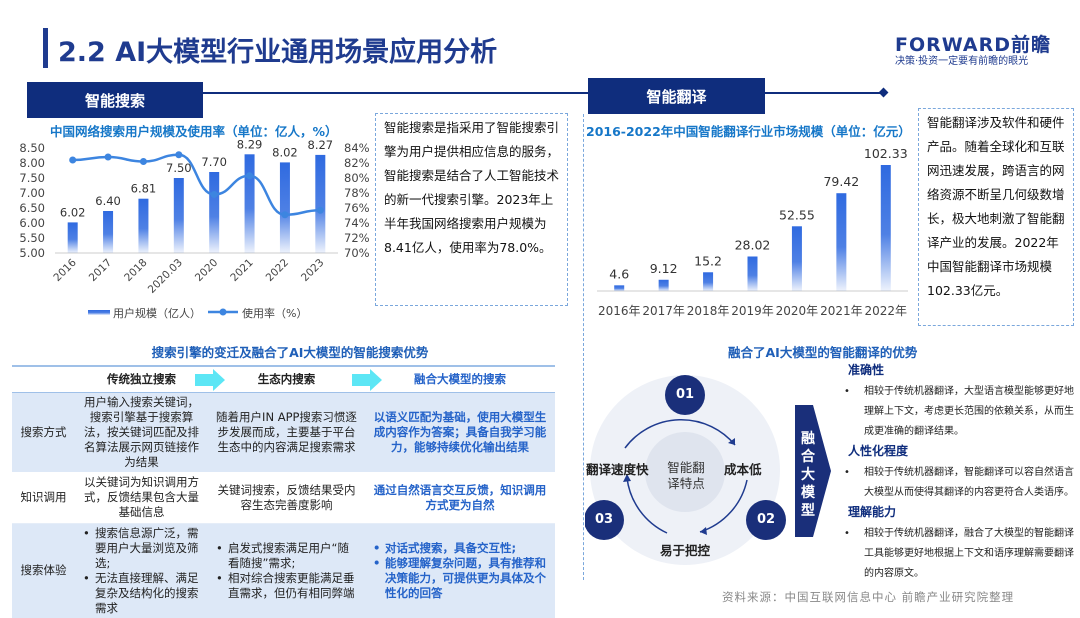 This screenshot has height=618, width=1080. What do you see at coordinates (285, 152) in the screenshot?
I see `data-label: 8.02` at bounding box center [285, 152].